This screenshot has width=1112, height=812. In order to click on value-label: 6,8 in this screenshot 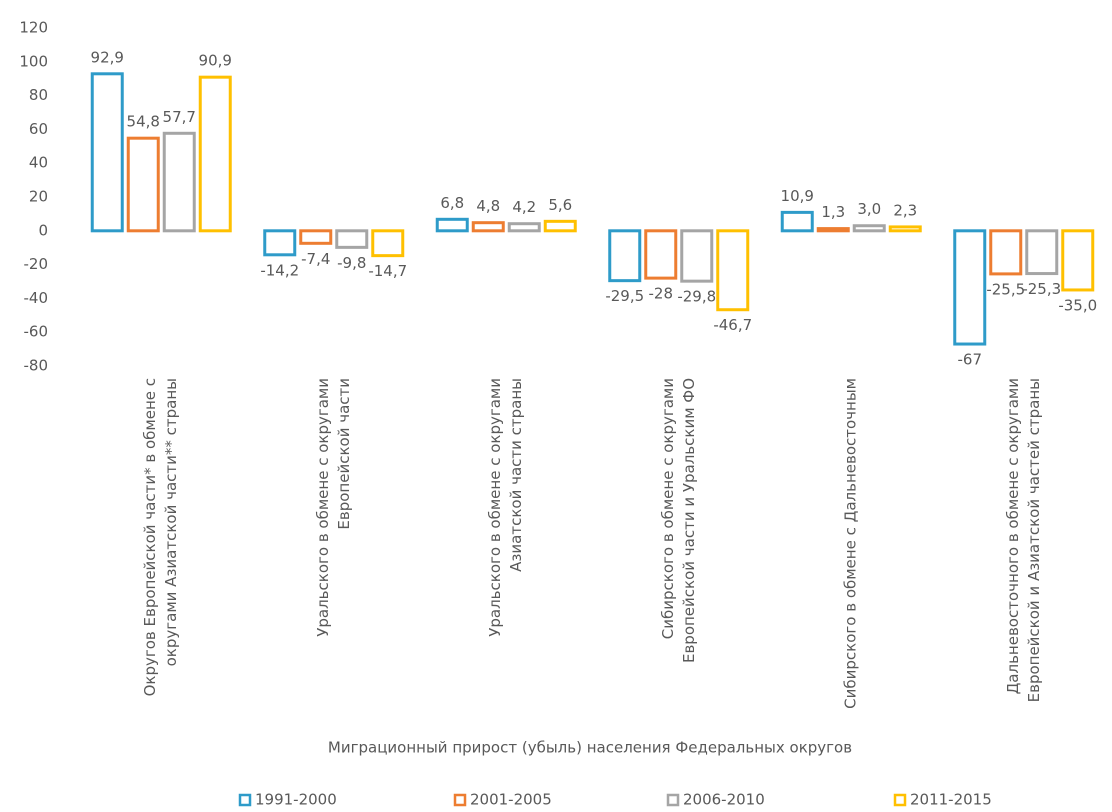, I will do `click(452, 203)`.